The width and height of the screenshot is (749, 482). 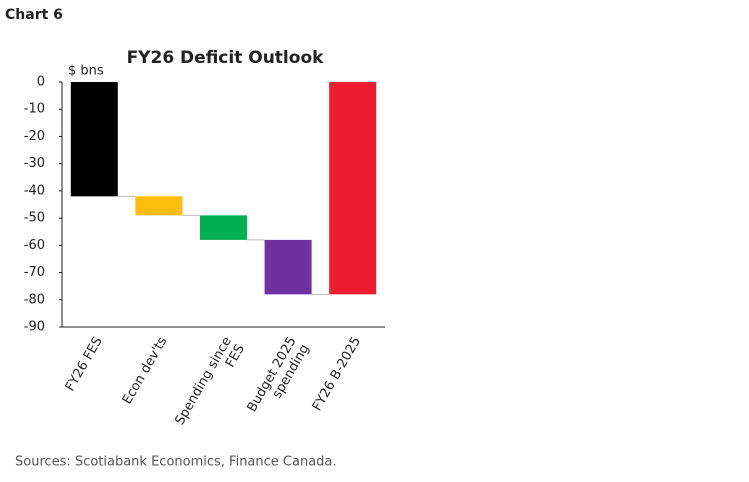 What do you see at coordinates (34, 15) in the screenshot?
I see `chart-label: Chart 6` at bounding box center [34, 15].